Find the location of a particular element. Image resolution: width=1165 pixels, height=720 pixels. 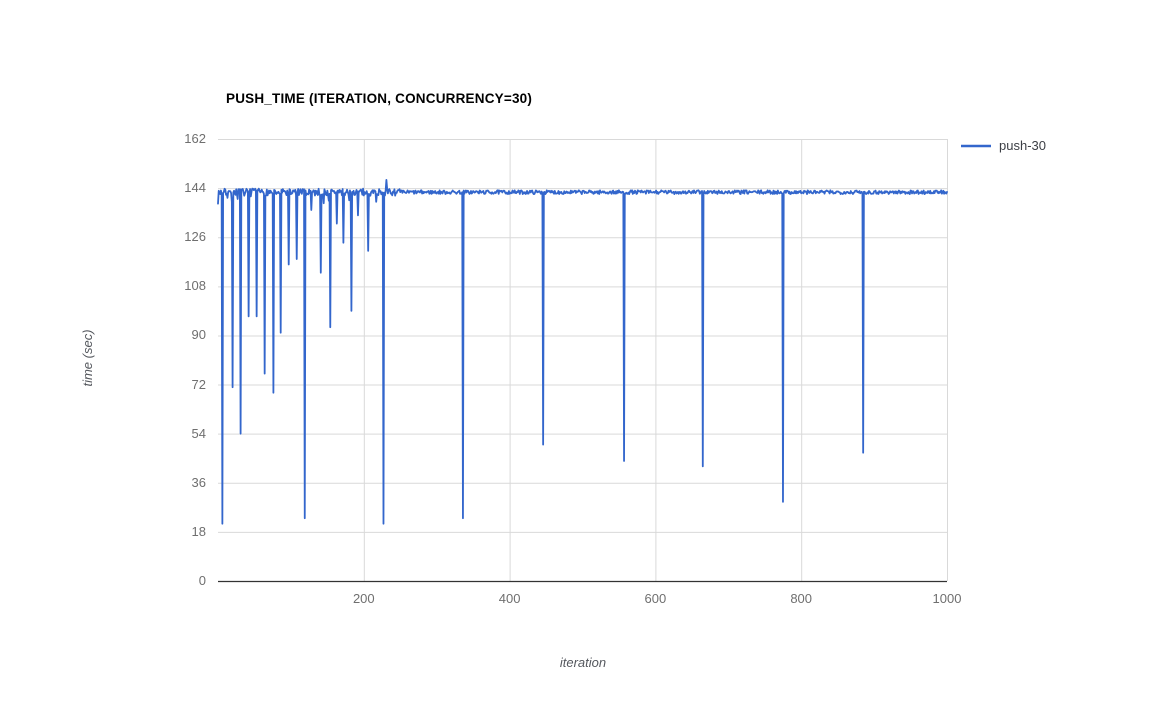

y-tick-label: 36 is located at coordinates (198, 482).